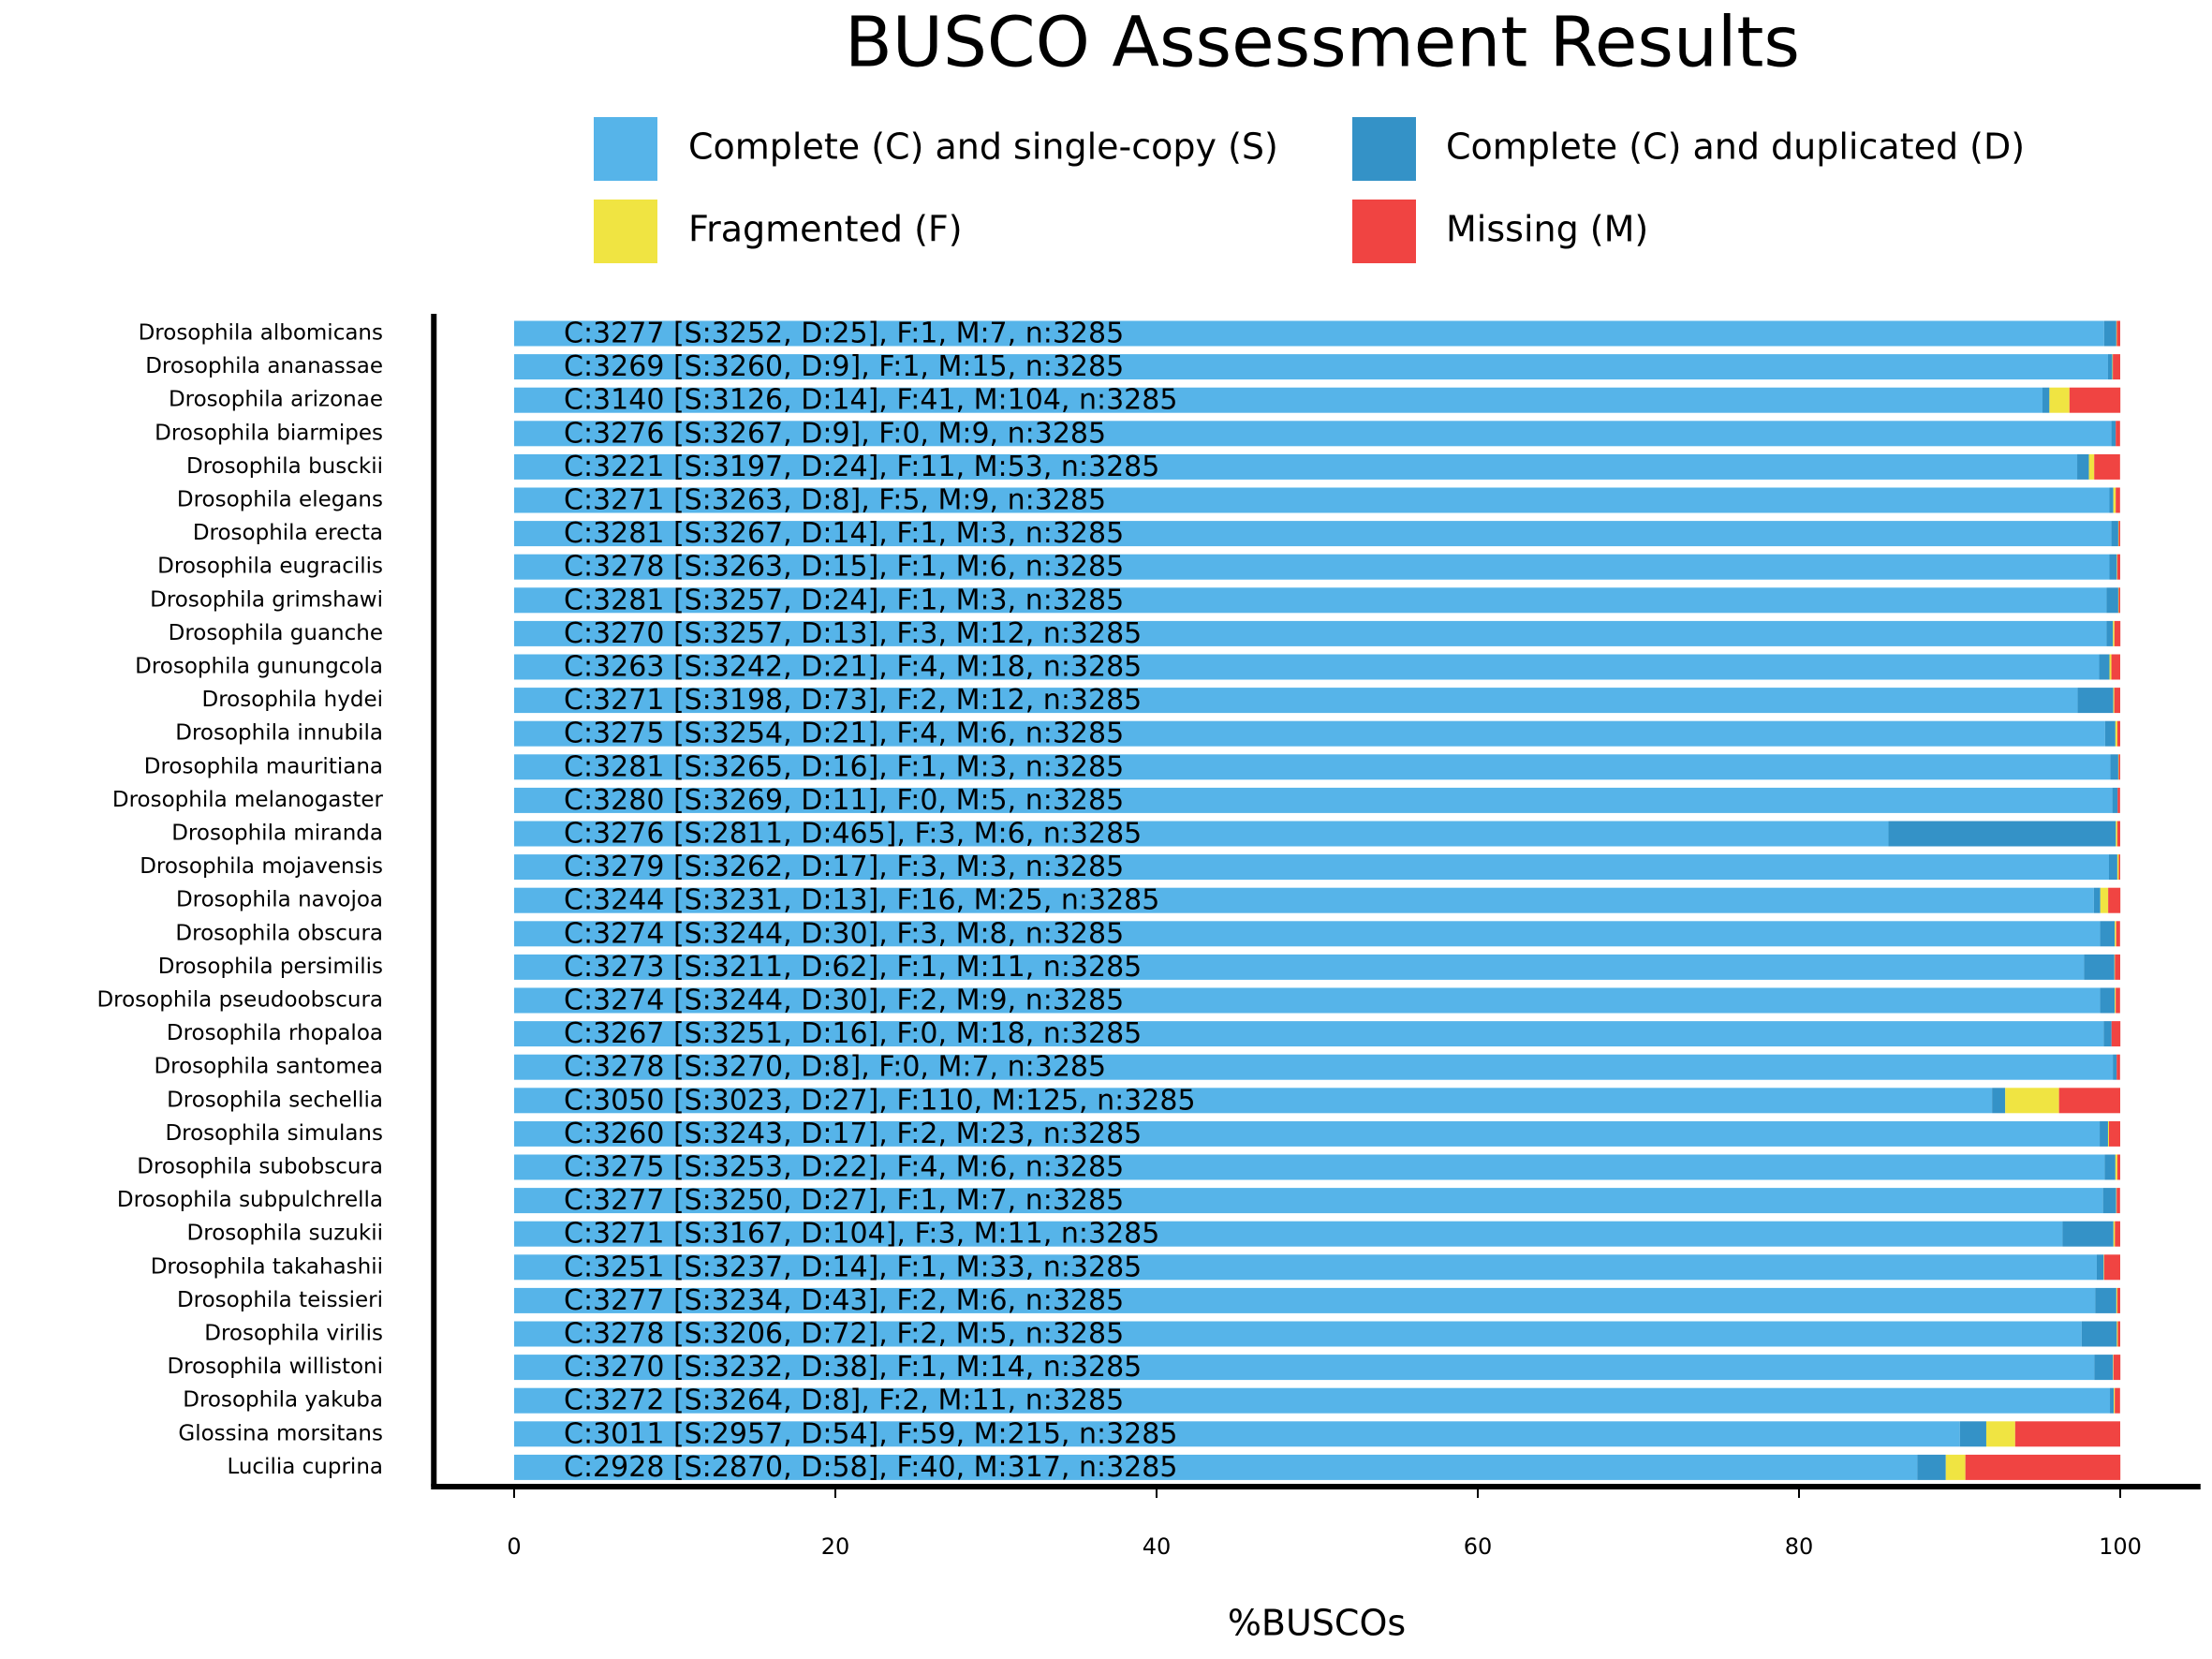 Image resolution: width=2212 pixels, height=1659 pixels. I want to click on y-tick-label: Drosophila gunungcola, so click(259, 667).